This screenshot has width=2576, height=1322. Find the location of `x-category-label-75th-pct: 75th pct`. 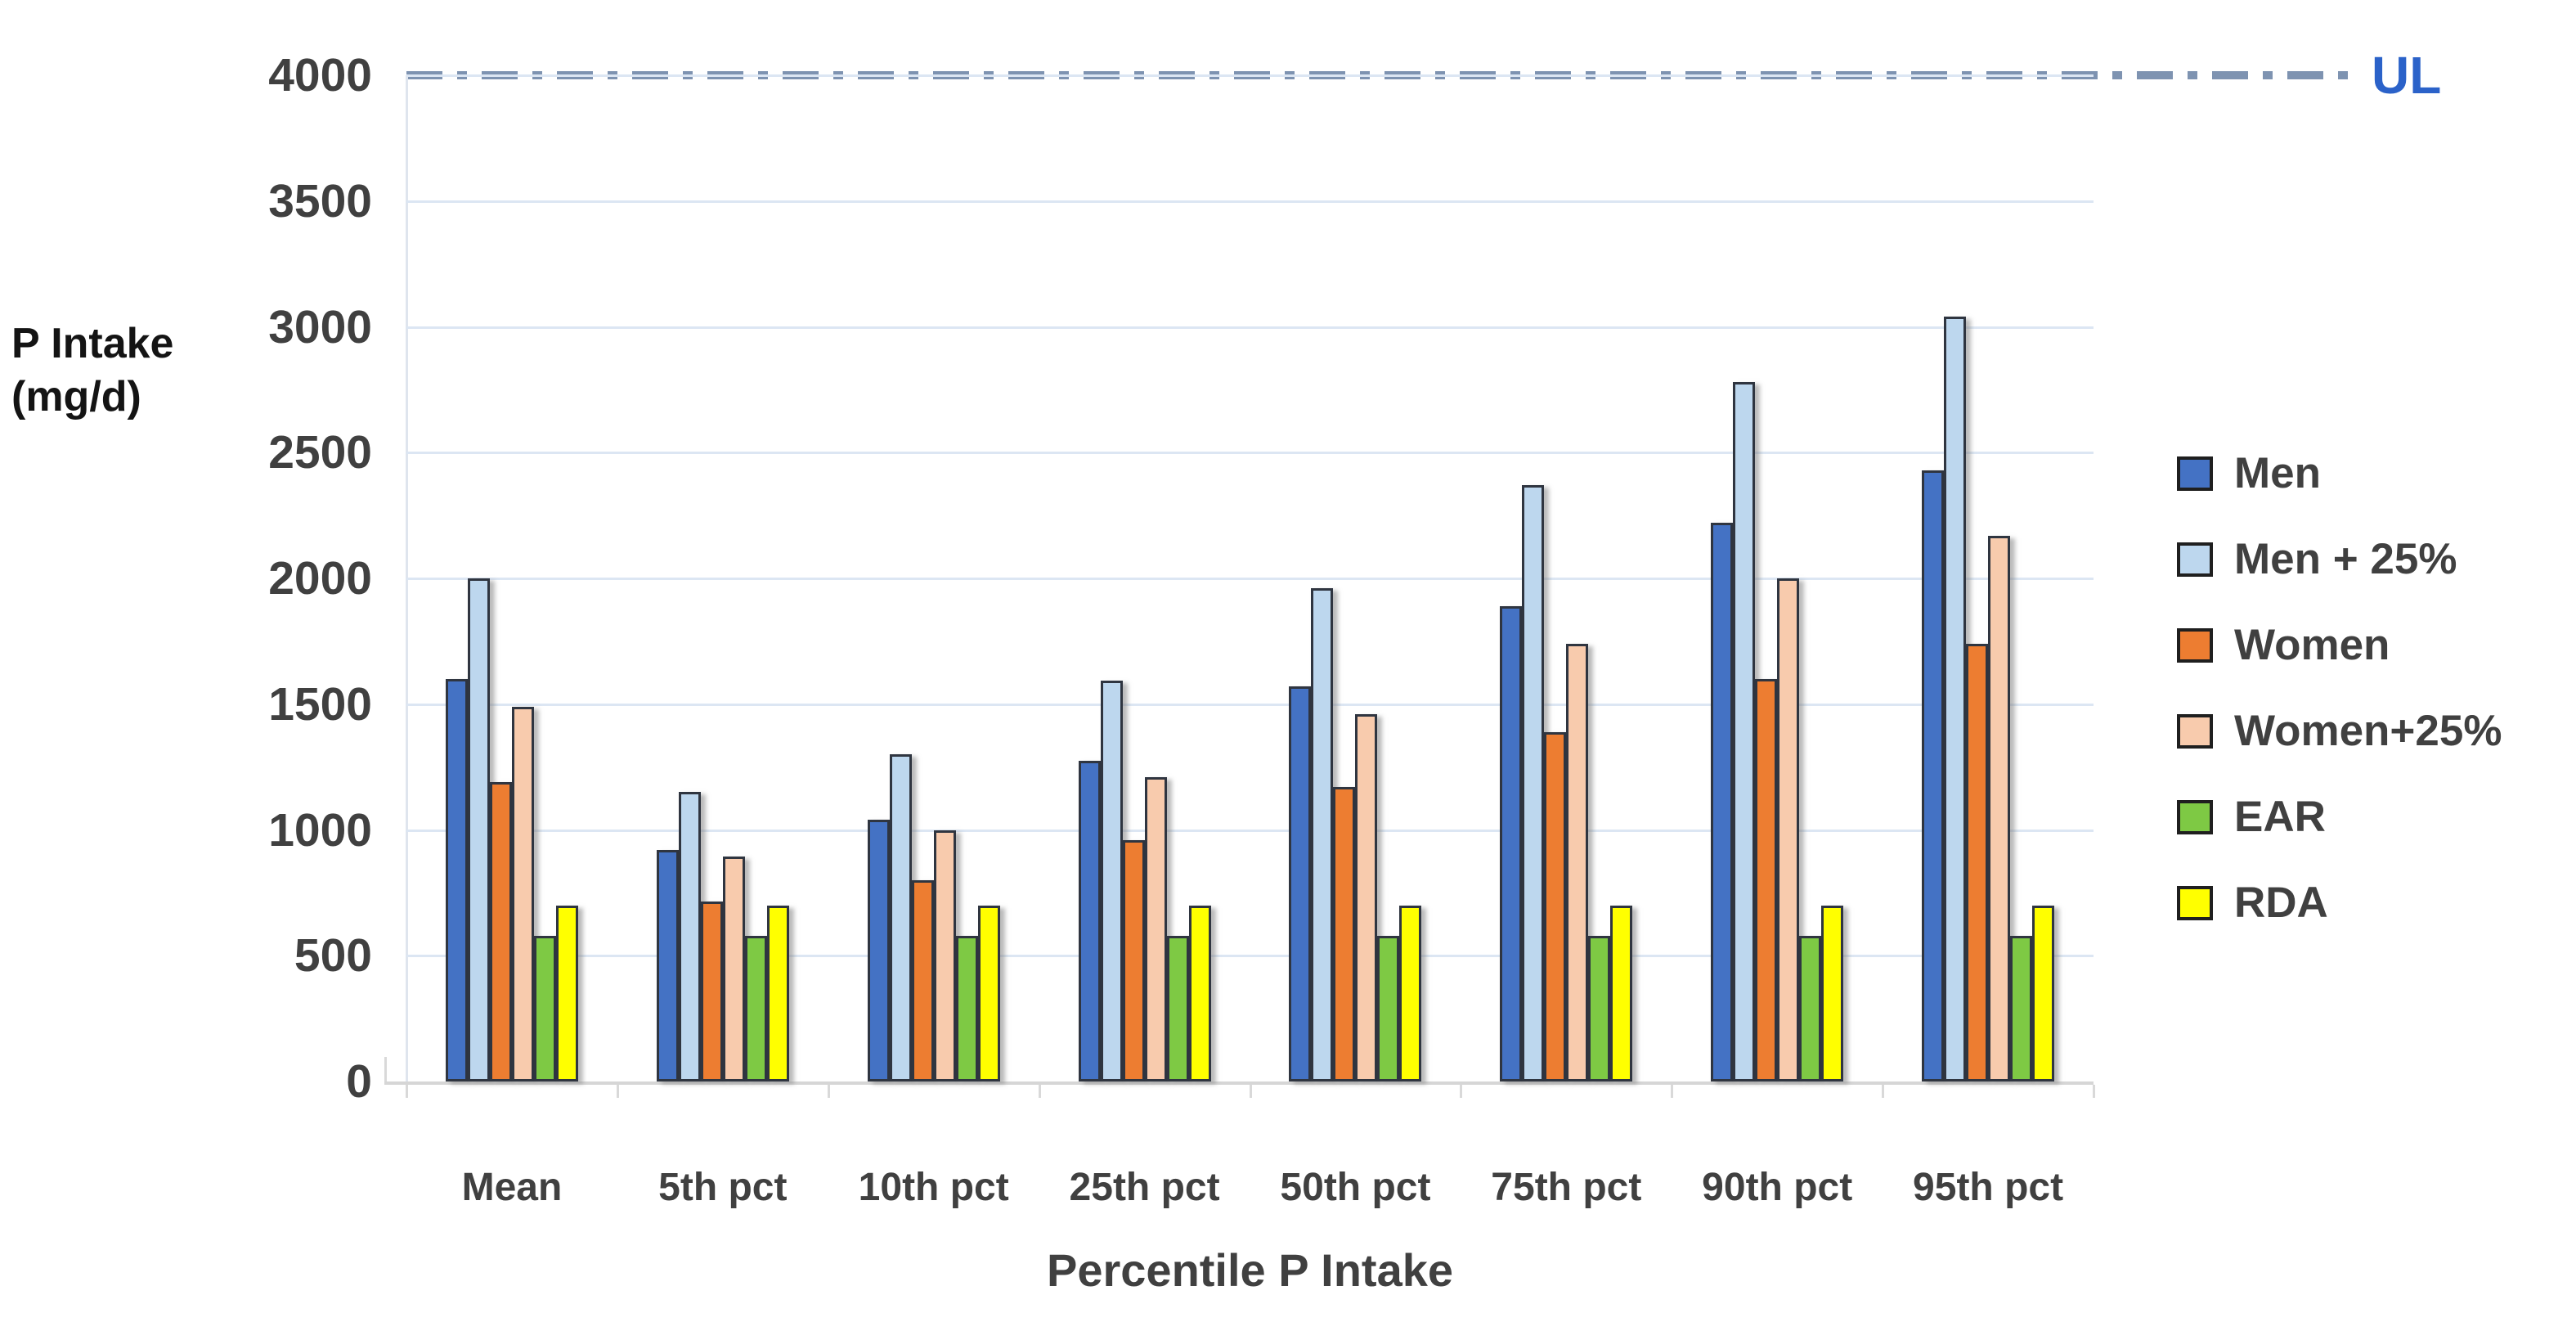

x-category-label-75th-pct: 75th pct is located at coordinates (1566, 1187).